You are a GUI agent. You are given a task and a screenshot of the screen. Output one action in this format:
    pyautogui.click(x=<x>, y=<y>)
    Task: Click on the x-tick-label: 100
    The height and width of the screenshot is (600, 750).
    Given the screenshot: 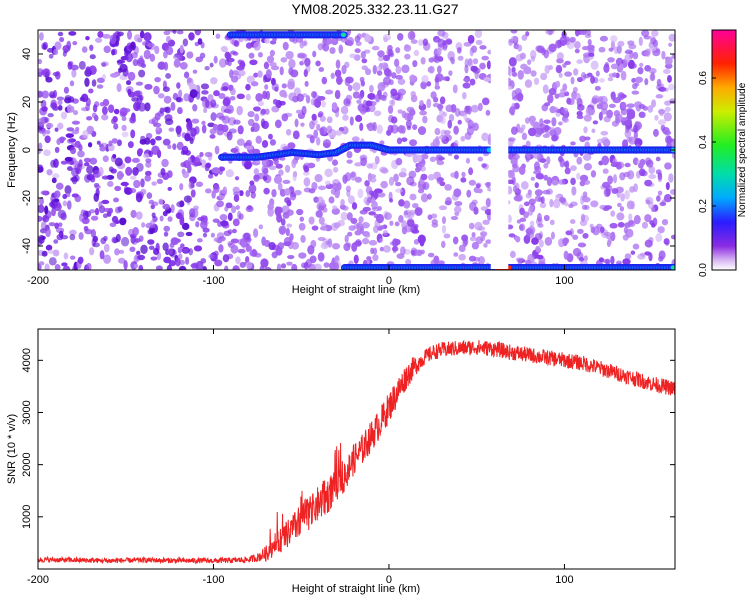 What is the action you would take?
    pyautogui.click(x=564, y=580)
    